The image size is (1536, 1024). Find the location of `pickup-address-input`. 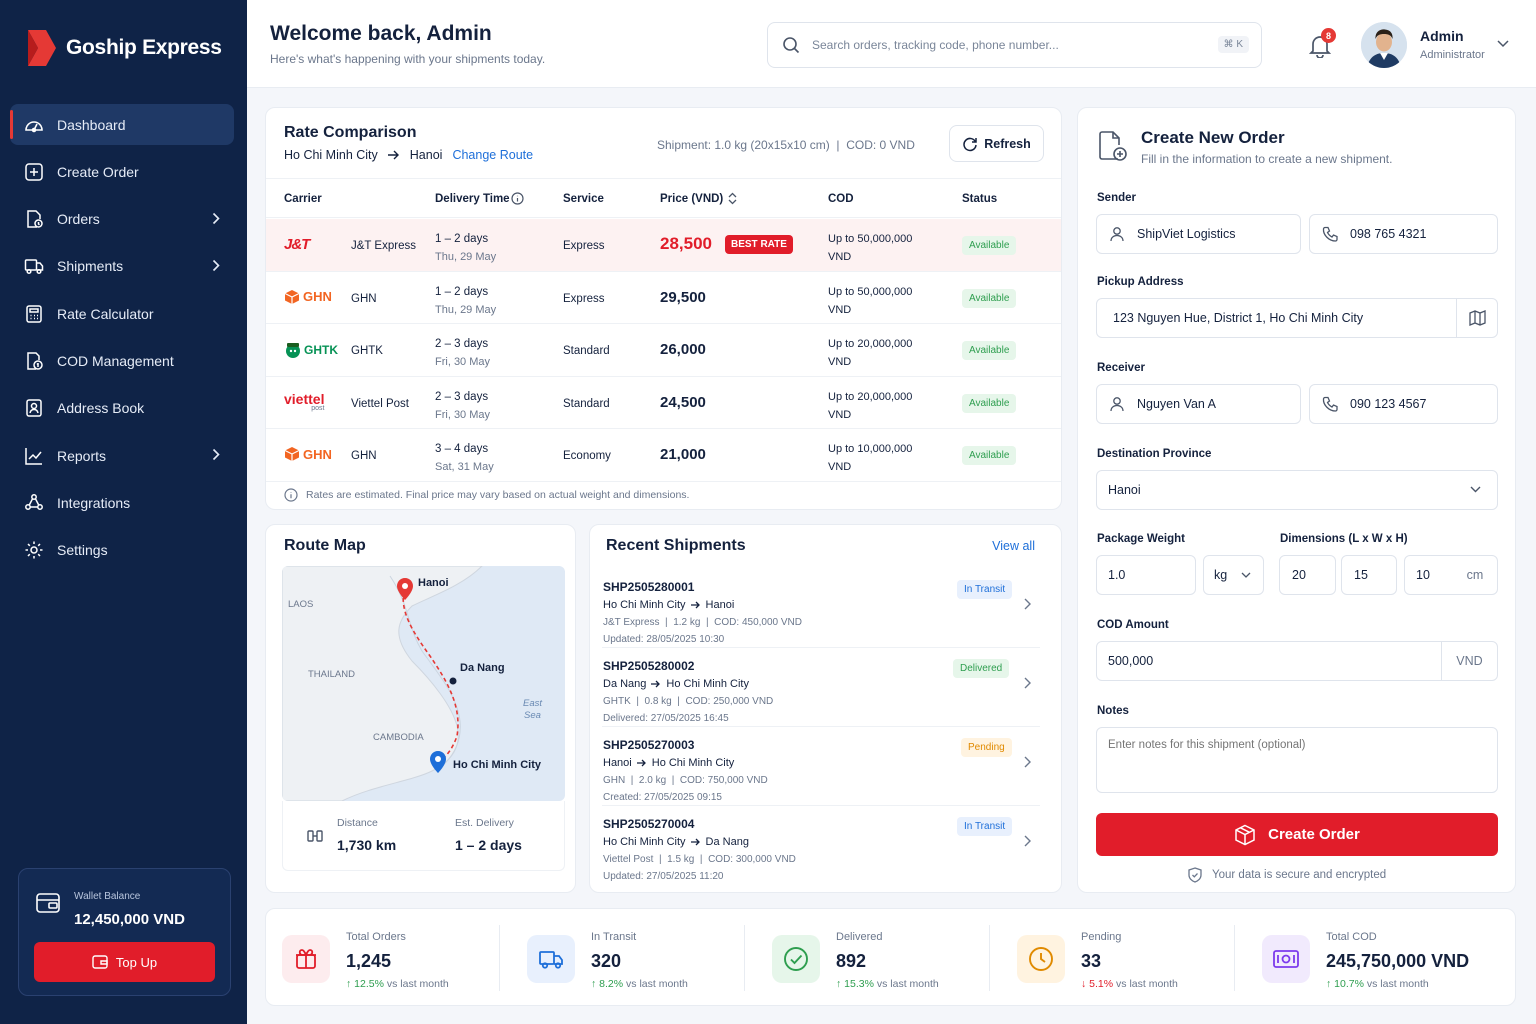

pickup-address-input is located at coordinates (1278, 318).